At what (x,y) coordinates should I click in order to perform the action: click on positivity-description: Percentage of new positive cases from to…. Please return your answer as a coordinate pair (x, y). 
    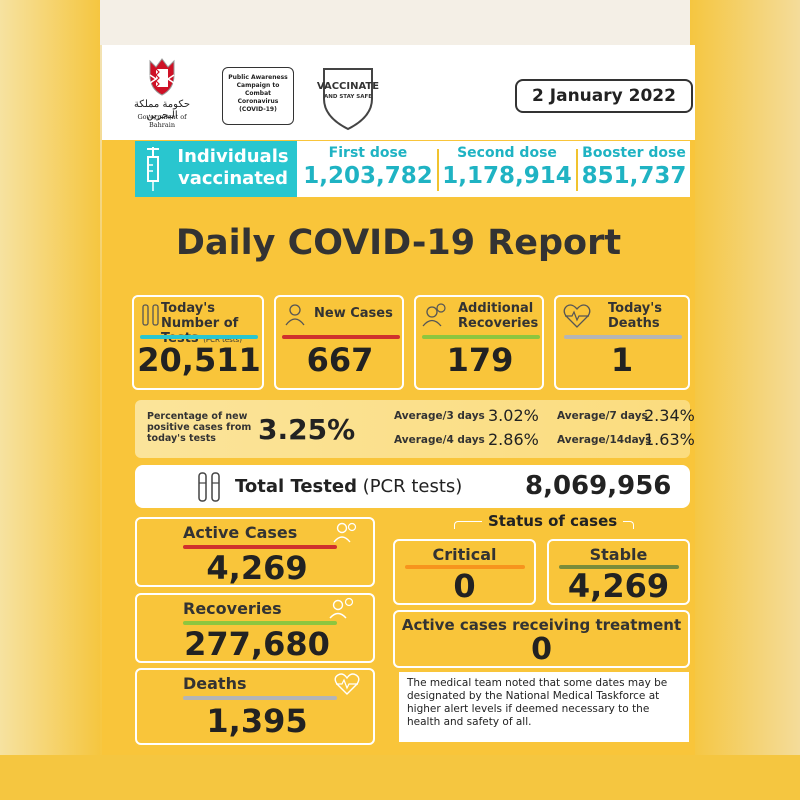
    Looking at the image, I should click on (199, 427).